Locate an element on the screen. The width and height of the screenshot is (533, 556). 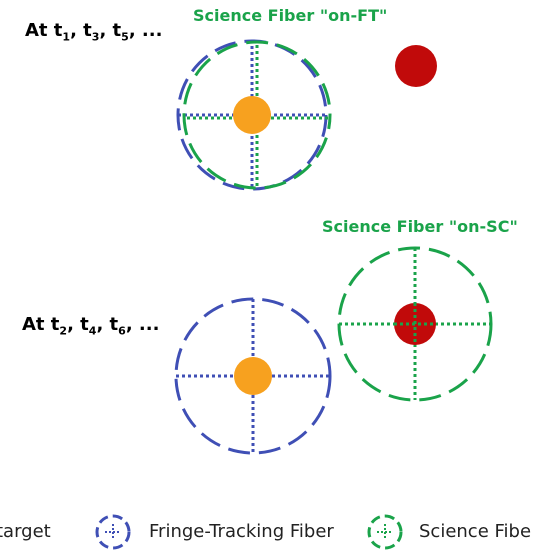
bottom-science-fiber is located at coordinates (415, 324).